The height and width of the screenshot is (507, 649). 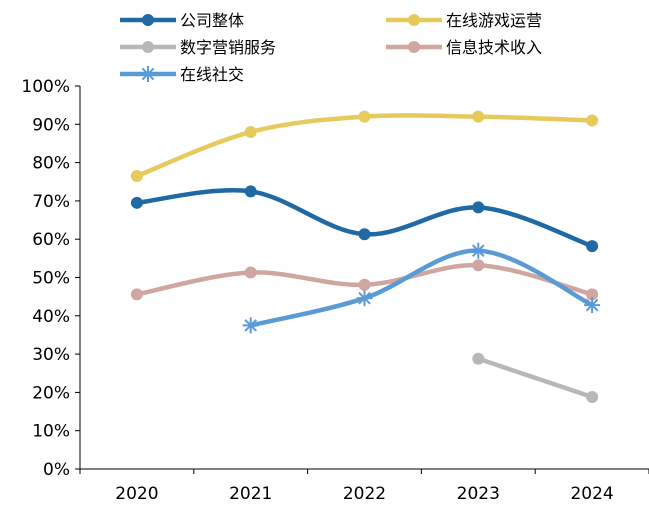 I want to click on y-tick-label: 30%, so click(x=51, y=355).